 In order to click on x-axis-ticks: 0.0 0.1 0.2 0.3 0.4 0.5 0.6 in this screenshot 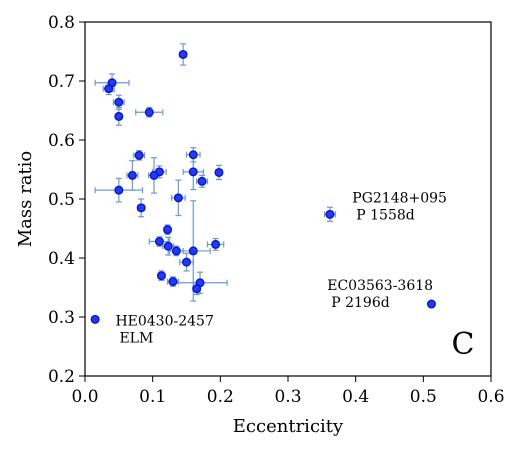, I will do `click(288, 391)`.